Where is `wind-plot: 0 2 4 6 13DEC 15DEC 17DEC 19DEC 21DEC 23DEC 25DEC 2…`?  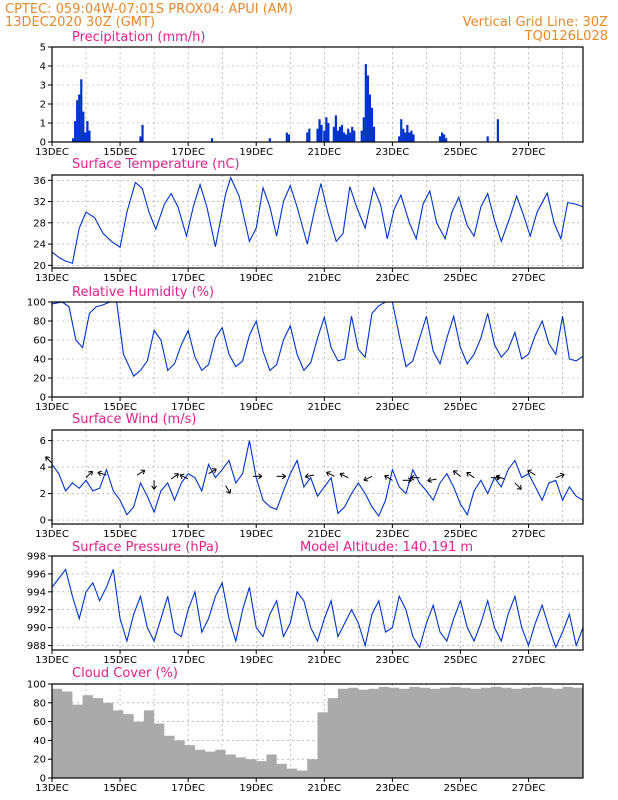 wind-plot: 0 2 4 6 13DEC 15DEC 17DEC 19DEC 21DEC 23DEC 25DEC 2… is located at coordinates (309, 484).